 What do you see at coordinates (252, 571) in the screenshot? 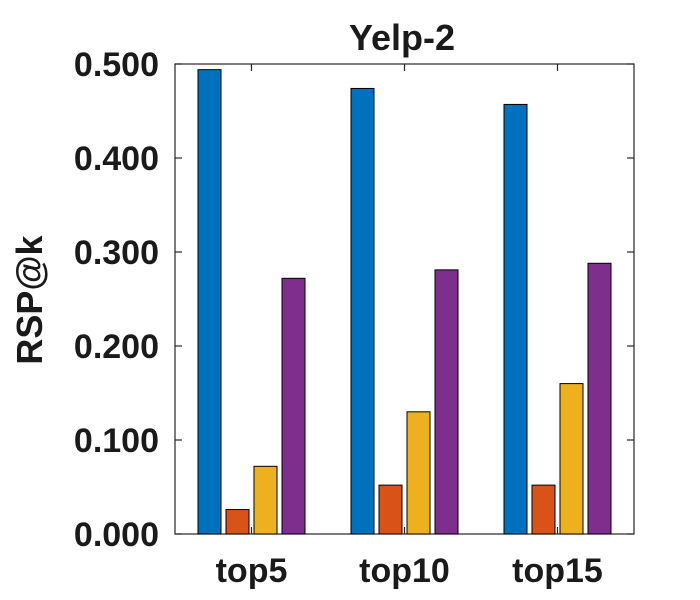
I see `x-tick-label: top5` at bounding box center [252, 571].